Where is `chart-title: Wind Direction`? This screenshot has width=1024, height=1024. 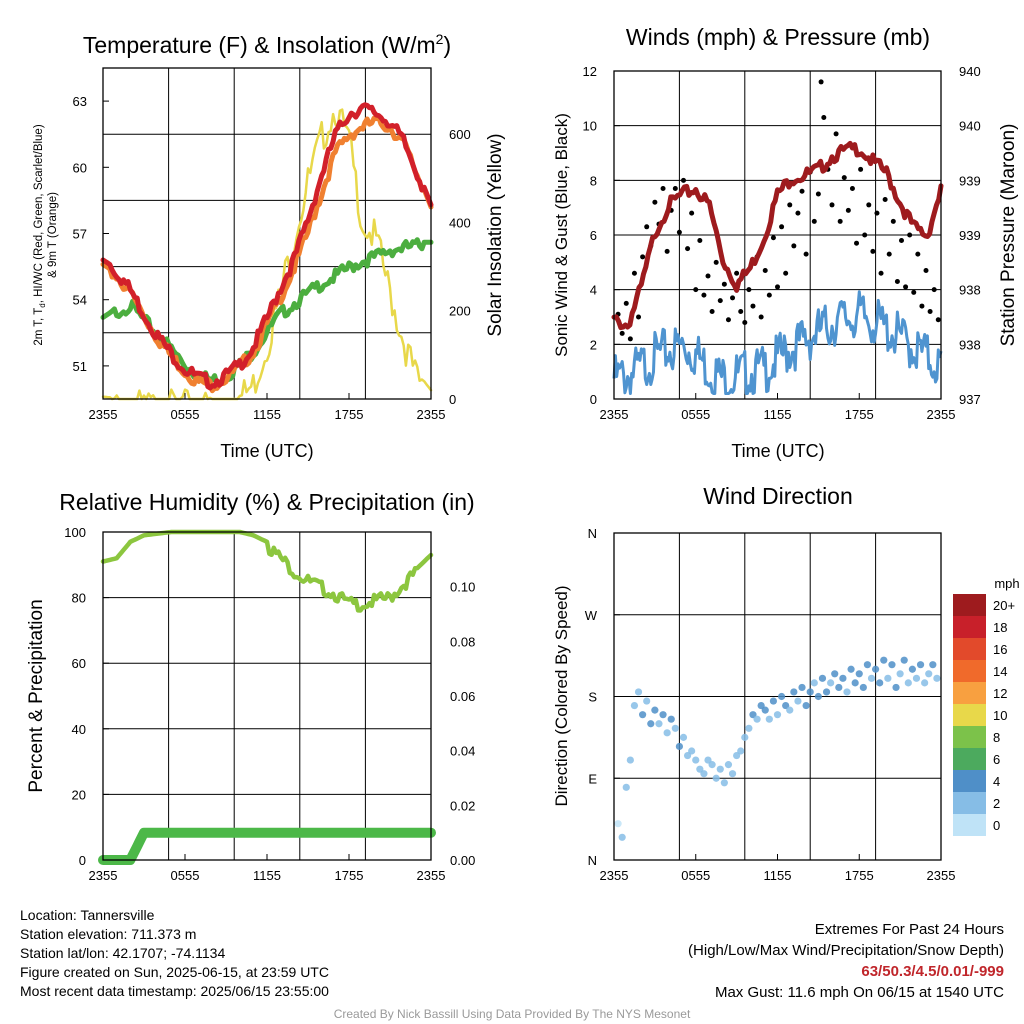 chart-title: Wind Direction is located at coordinates (778, 496).